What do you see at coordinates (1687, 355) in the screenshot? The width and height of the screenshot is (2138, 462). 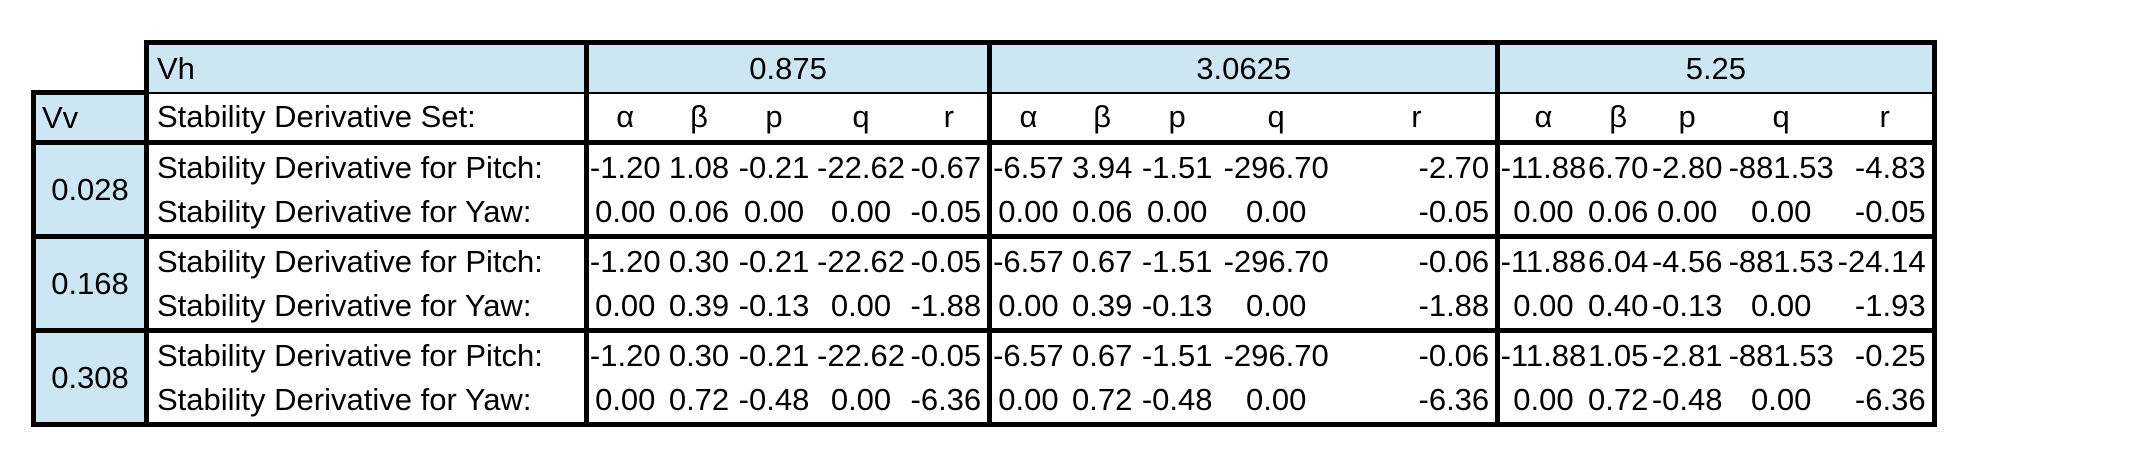 I see `pitch-value-p: -2.81` at bounding box center [1687, 355].